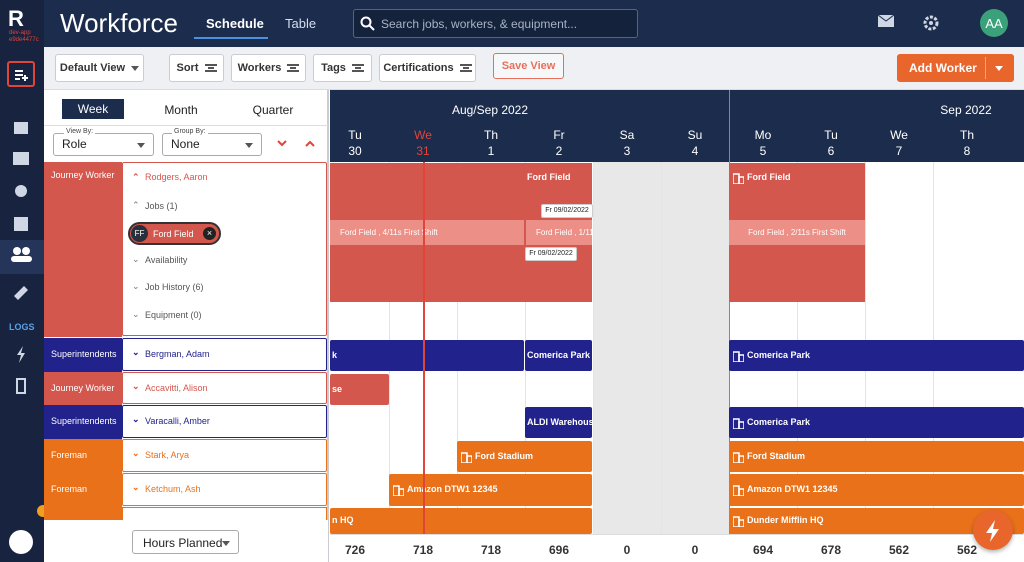 This screenshot has height=562, width=1024. What do you see at coordinates (80, 131) in the screenshot?
I see `select-label: View By:` at bounding box center [80, 131].